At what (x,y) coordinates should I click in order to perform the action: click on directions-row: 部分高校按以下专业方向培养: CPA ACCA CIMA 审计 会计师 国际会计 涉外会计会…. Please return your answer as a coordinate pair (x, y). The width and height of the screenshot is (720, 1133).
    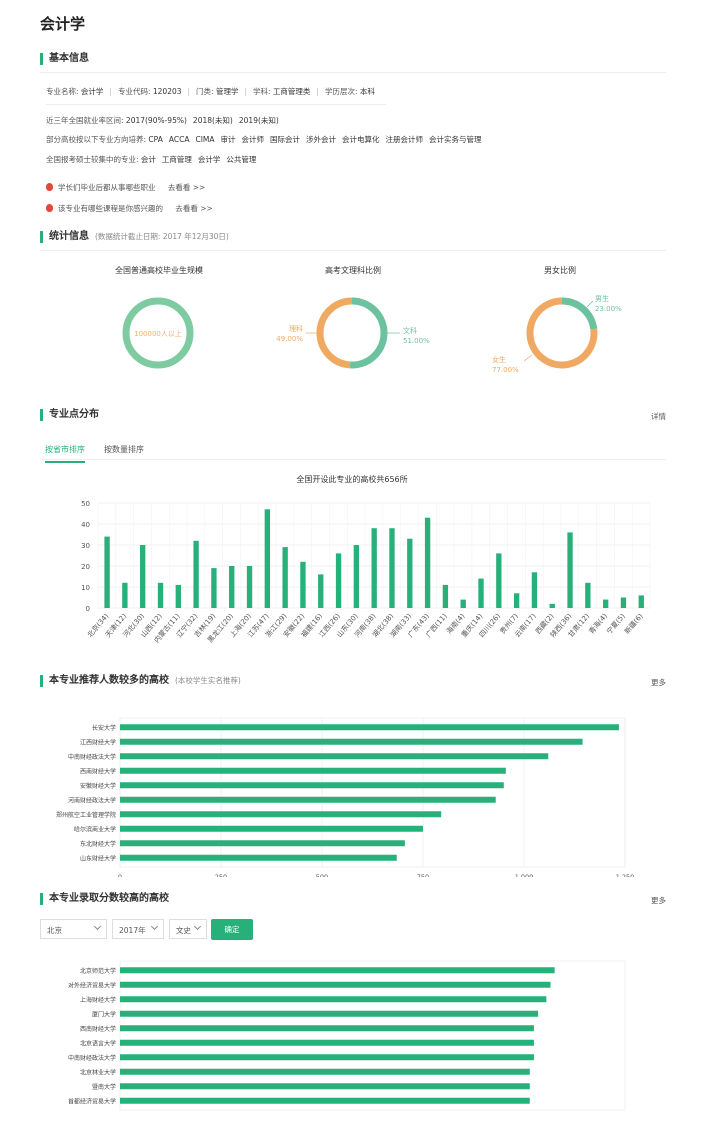
    Looking at the image, I should click on (264, 139).